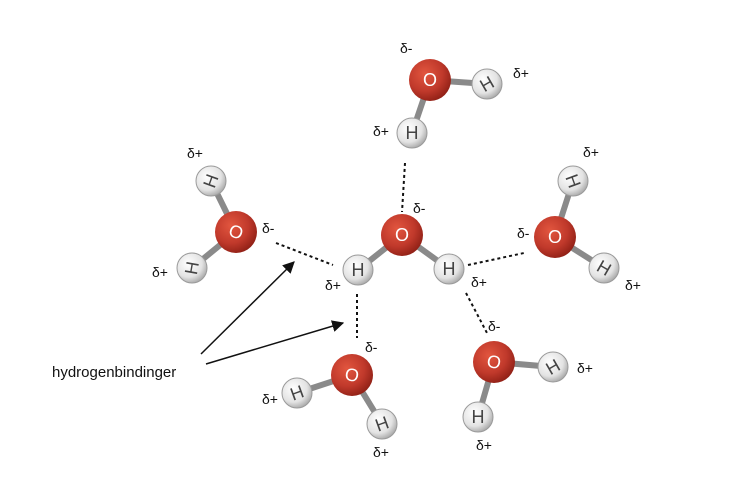 This screenshot has width=732, height=487. I want to click on hydrogen-bond-top, so click(403, 187).